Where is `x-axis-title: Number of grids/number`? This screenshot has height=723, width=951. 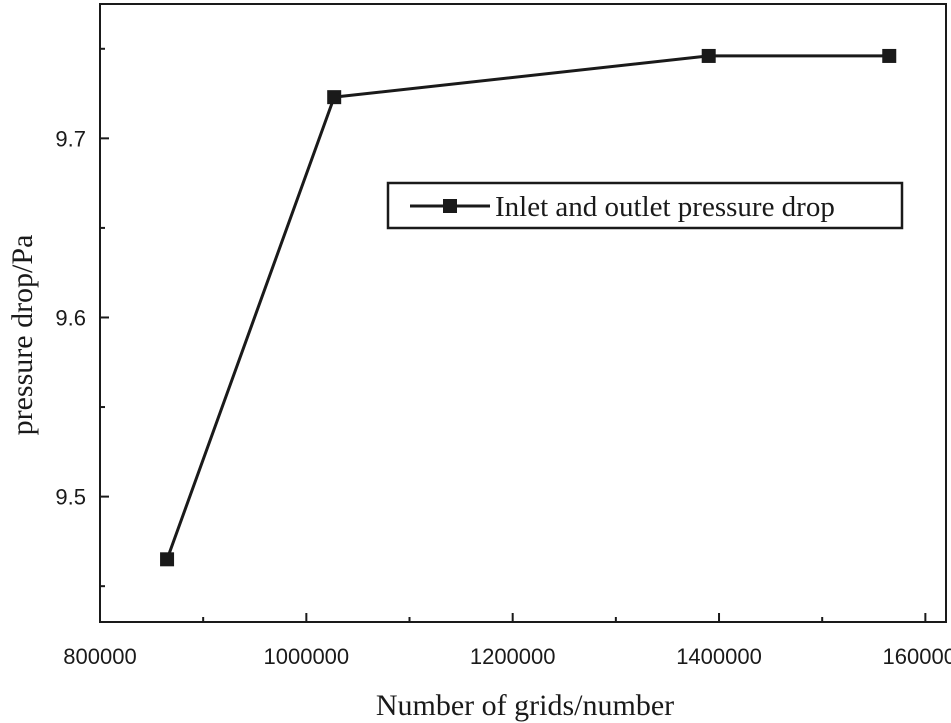 x-axis-title: Number of grids/number is located at coordinates (525, 705).